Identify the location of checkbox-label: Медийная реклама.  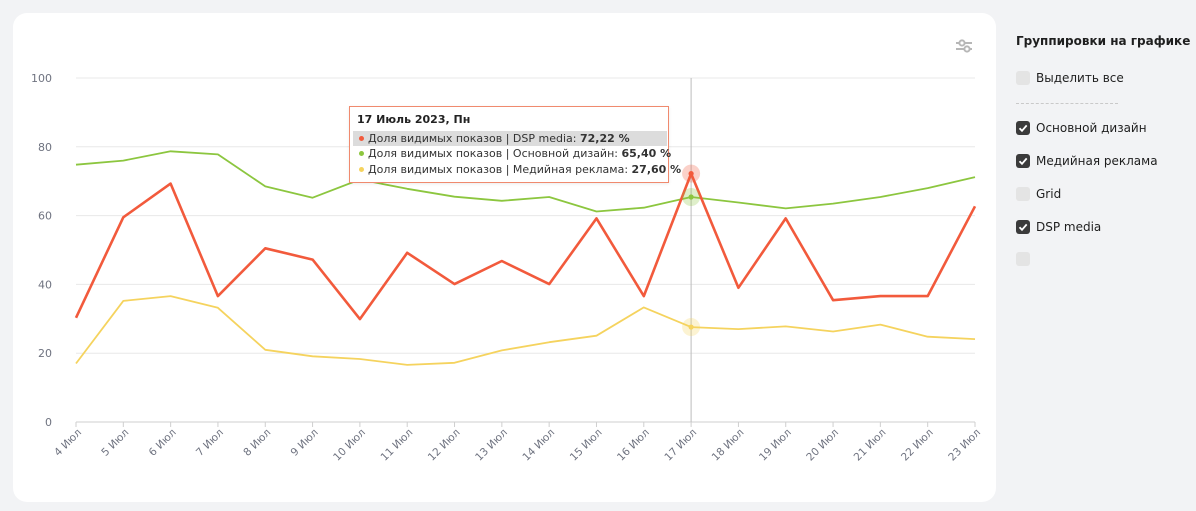
(1097, 161).